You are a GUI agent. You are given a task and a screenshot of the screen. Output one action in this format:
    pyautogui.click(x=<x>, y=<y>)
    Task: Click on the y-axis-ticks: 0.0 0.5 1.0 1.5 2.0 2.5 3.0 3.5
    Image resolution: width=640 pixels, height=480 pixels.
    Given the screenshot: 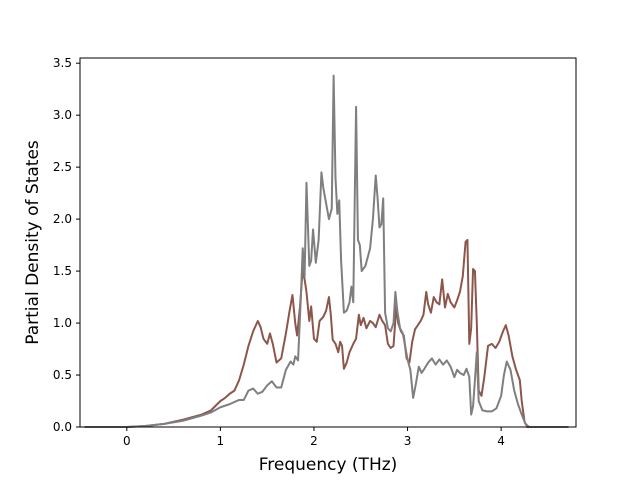 What is the action you would take?
    pyautogui.click(x=66, y=245)
    